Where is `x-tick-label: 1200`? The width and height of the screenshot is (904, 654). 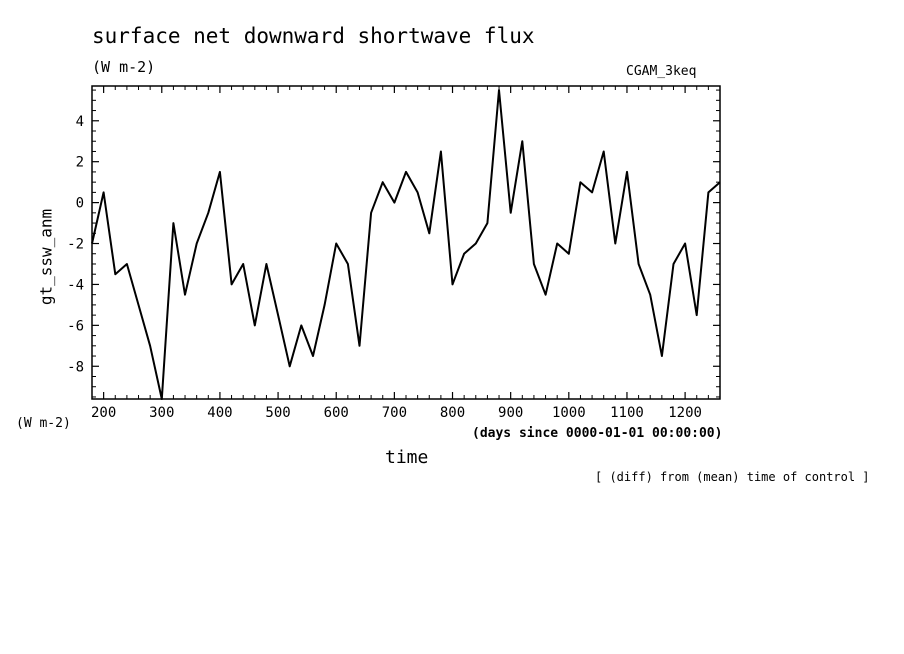
x-tick-label: 1200 is located at coordinates (685, 413).